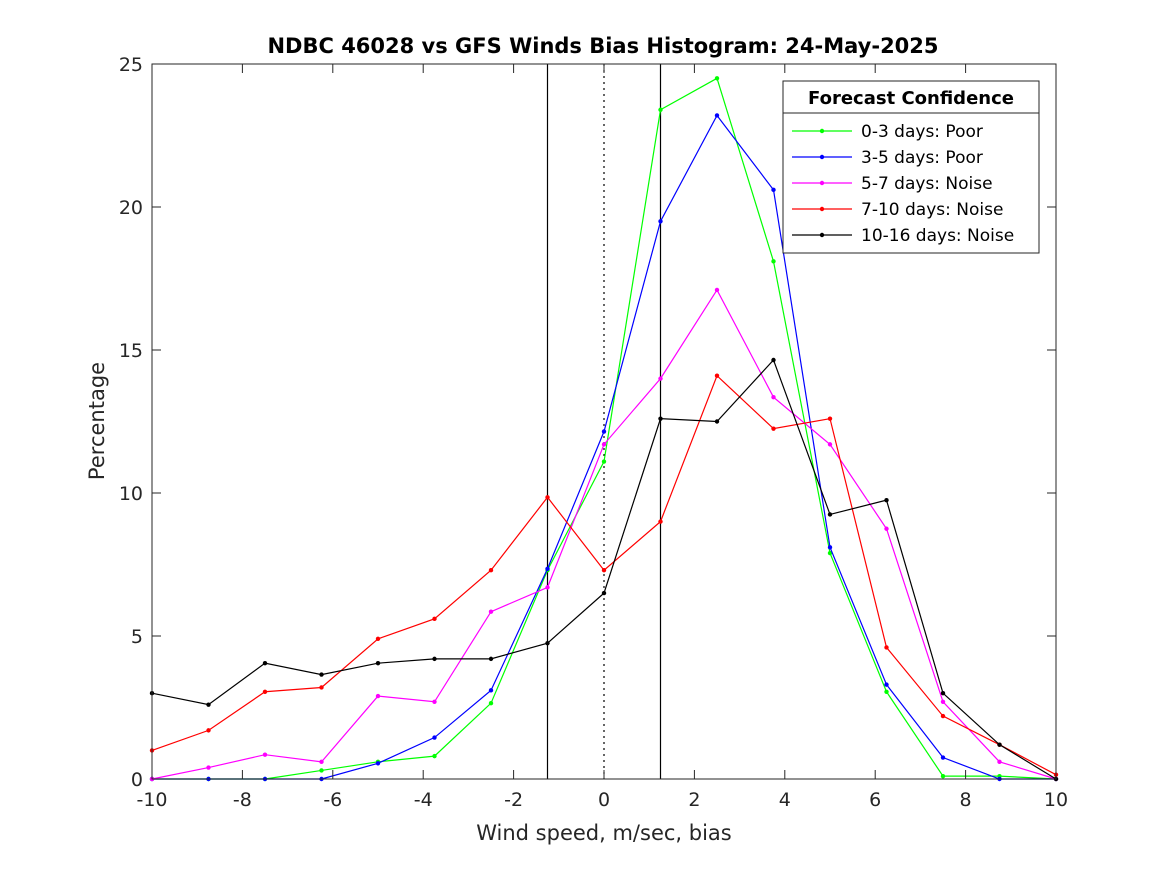 This screenshot has height=875, width=1167. Describe the element at coordinates (875, 800) in the screenshot. I see `x-tick-label: 6` at that location.